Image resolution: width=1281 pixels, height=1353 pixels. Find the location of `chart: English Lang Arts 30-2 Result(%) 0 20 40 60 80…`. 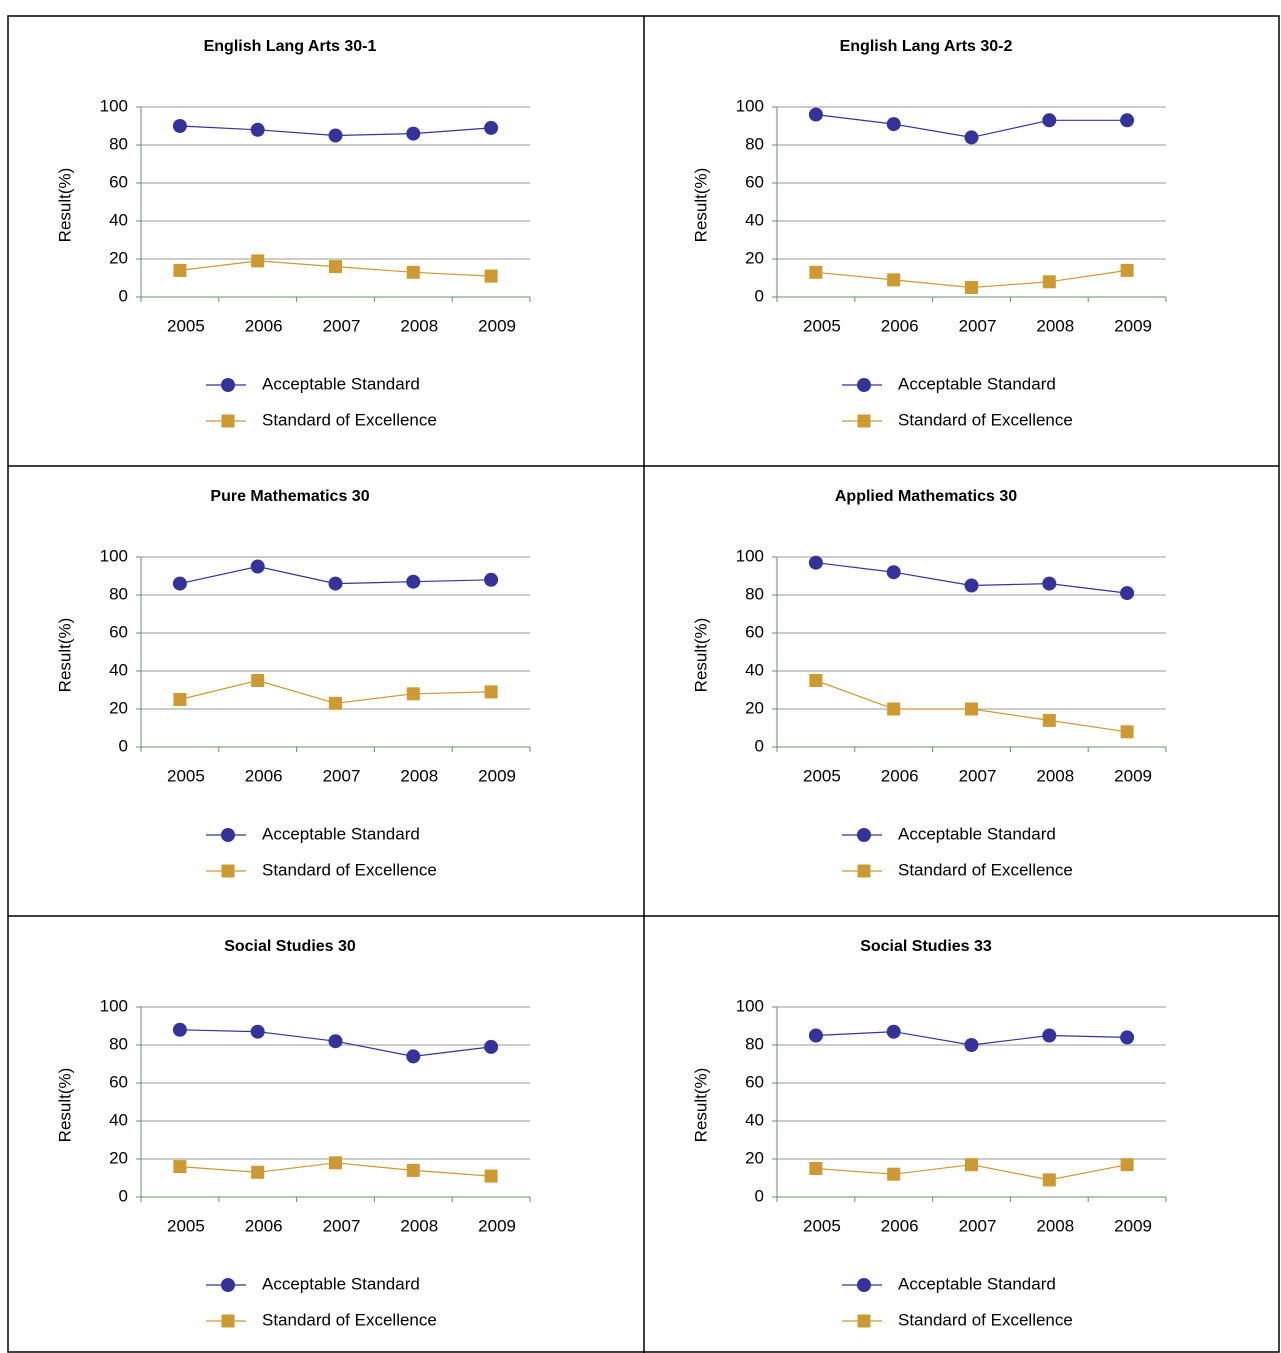

chart: English Lang Arts 30-2 Result(%) 0 20 40 60 80… is located at coordinates (929, 233).